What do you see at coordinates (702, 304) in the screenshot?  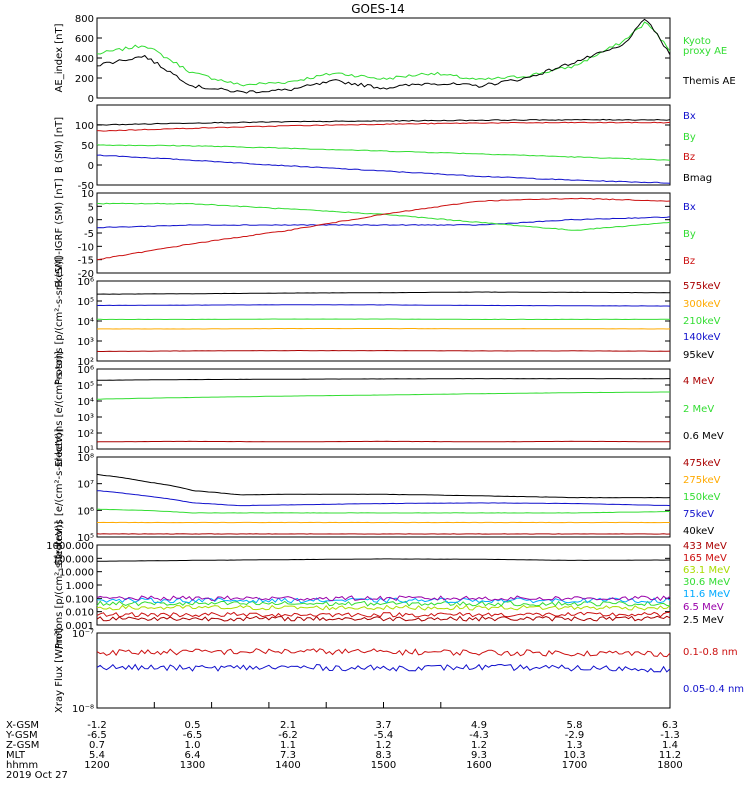 I see `legend-entry: 300keV` at bounding box center [702, 304].